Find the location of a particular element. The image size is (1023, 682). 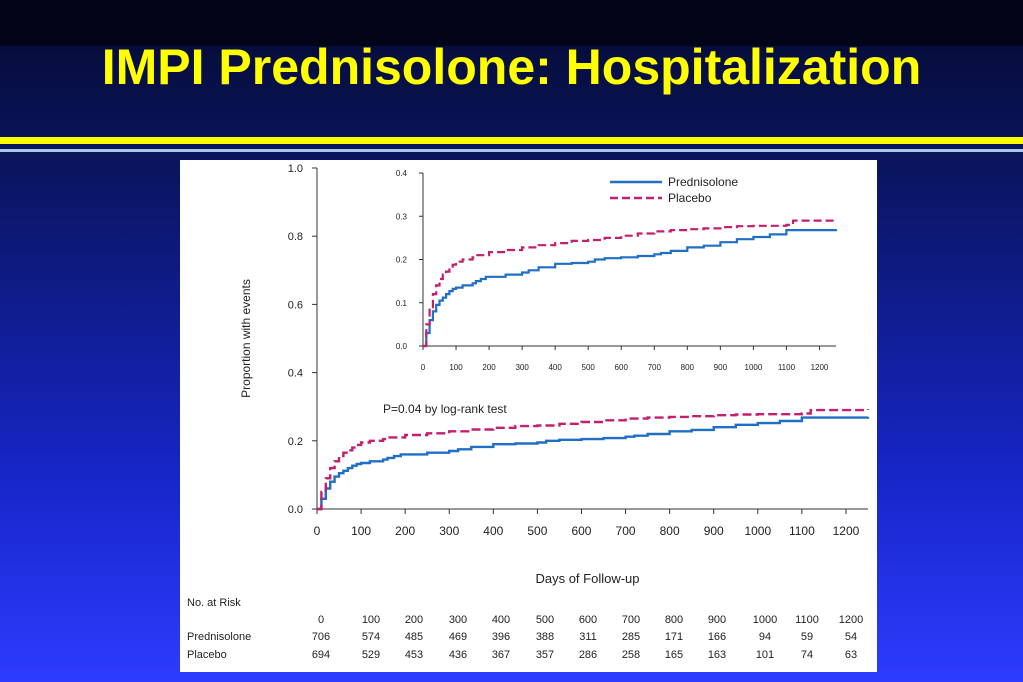

inset-x-tick-label: 700 is located at coordinates (655, 367).